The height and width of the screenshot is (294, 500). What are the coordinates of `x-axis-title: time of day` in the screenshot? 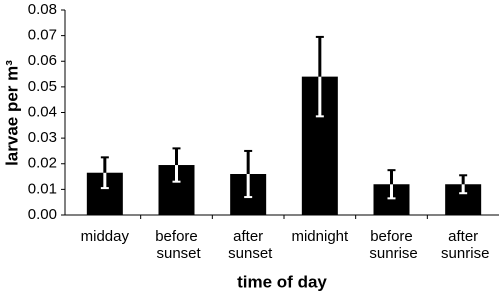 It's located at (282, 281).